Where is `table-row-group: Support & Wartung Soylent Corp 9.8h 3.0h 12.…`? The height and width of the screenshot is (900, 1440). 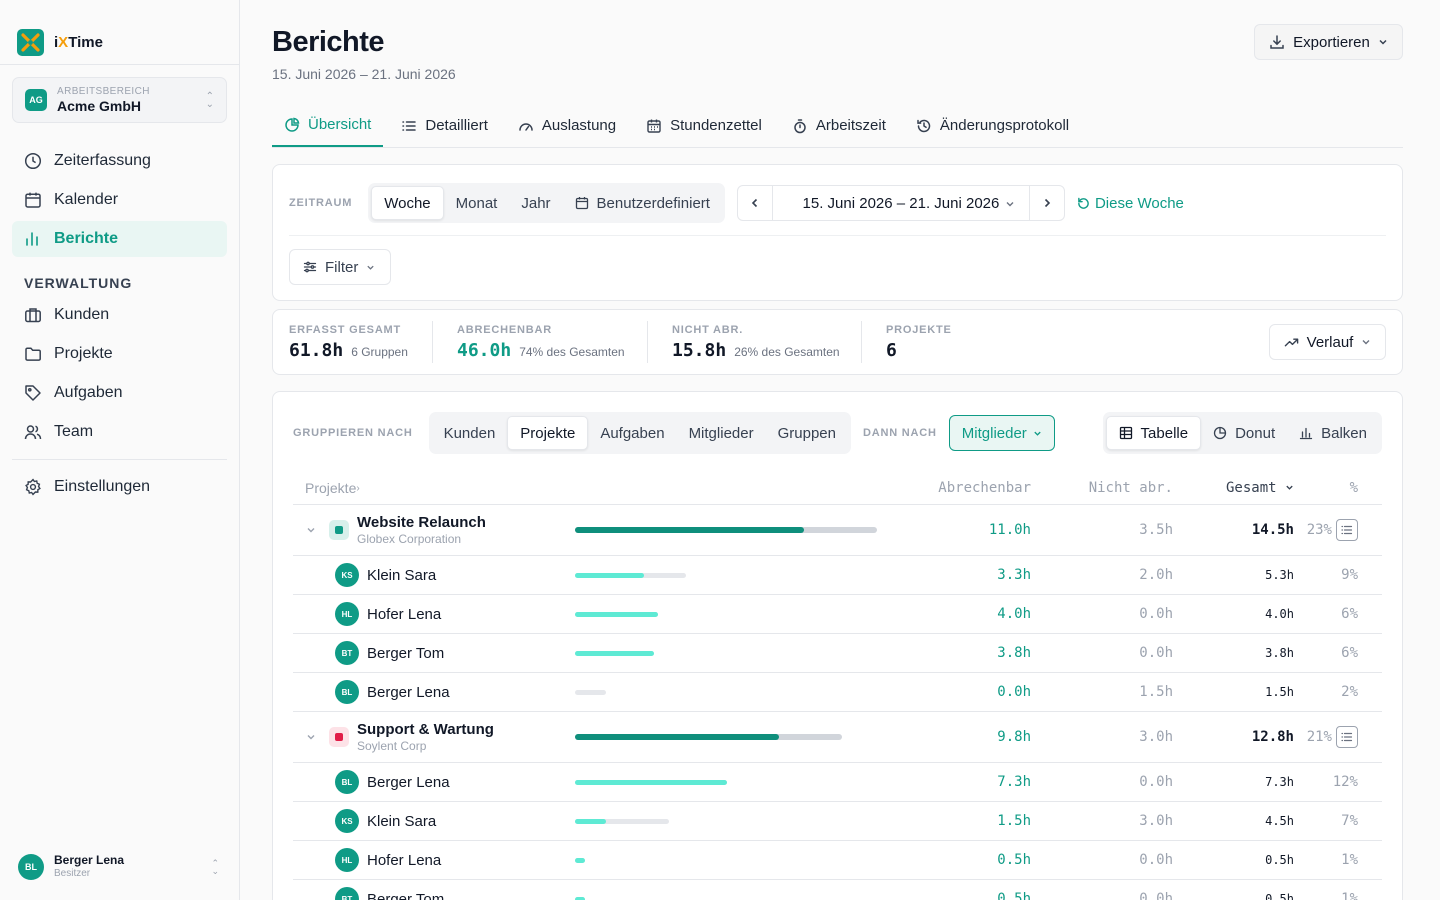 table-row-group: Support & Wartung Soylent Corp 9.8h 3.0h 12.… is located at coordinates (837, 737).